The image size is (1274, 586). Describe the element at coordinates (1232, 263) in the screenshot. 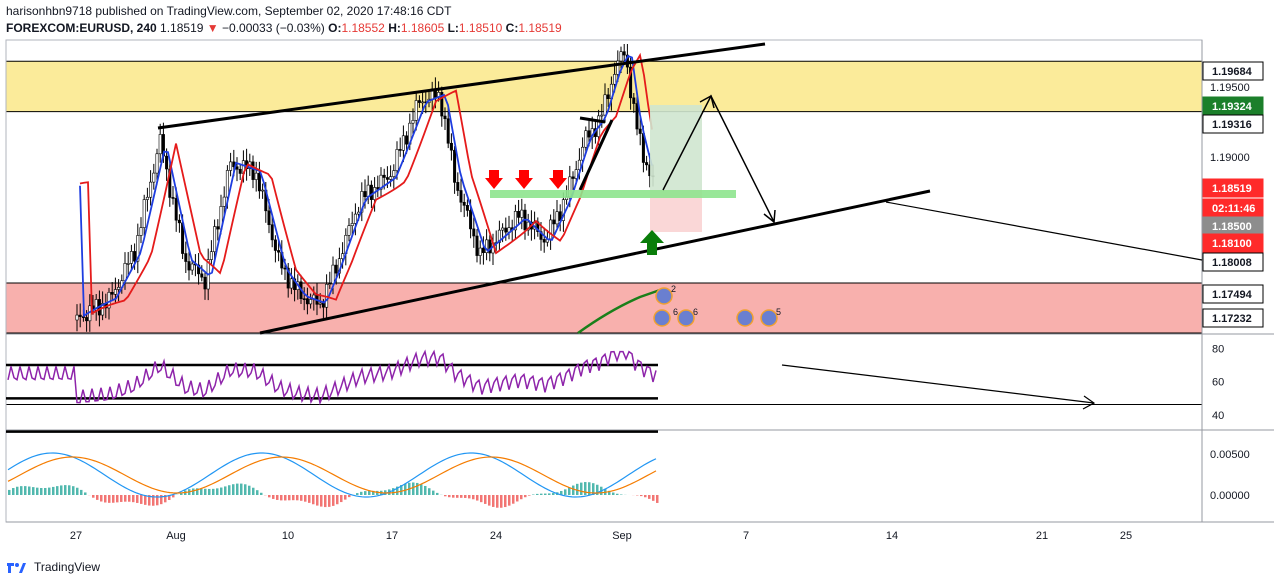

I see `price-label-text: 1.18008` at that location.